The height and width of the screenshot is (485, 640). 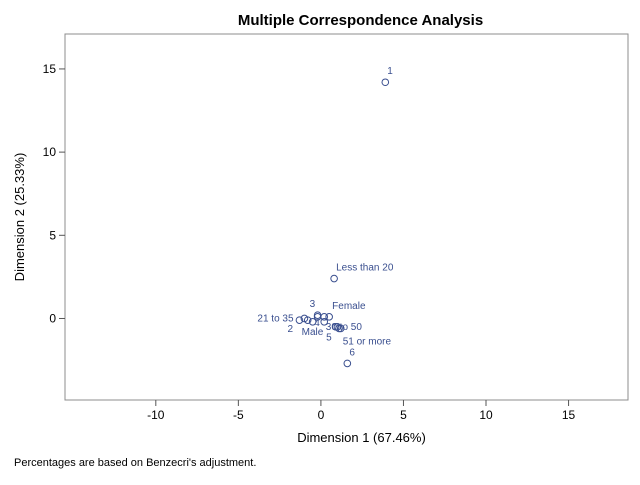 What do you see at coordinates (390, 71) in the screenshot?
I see `point-label: 1` at bounding box center [390, 71].